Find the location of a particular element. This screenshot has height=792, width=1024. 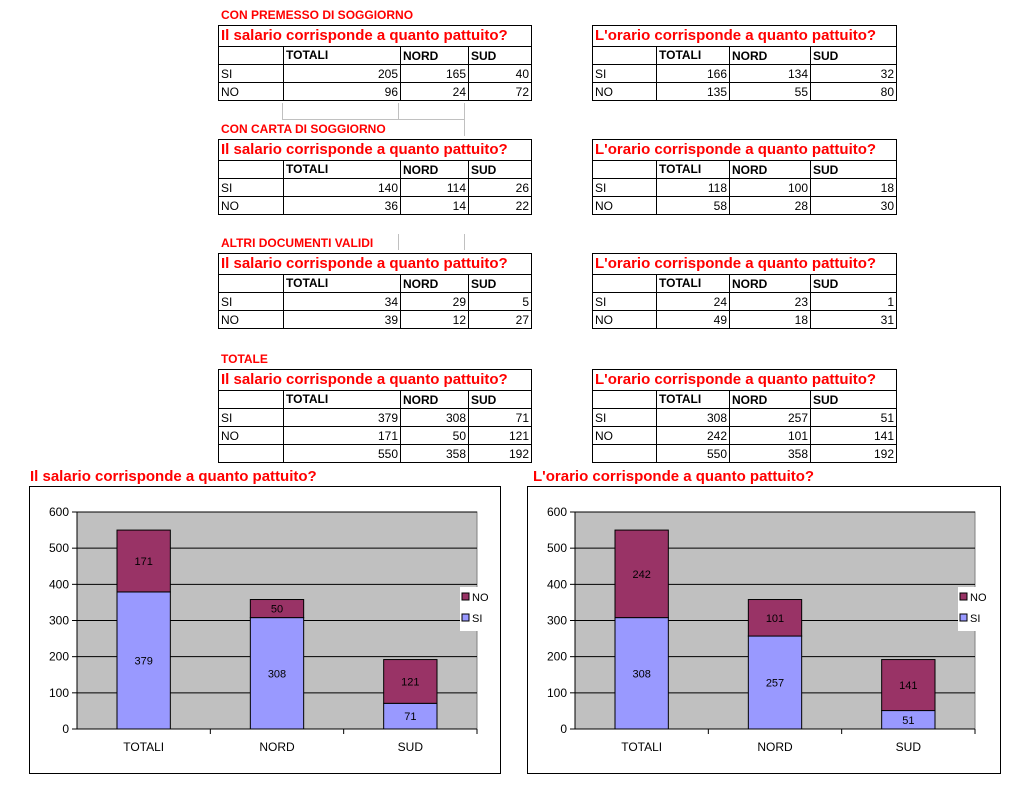

cell-value: 51 is located at coordinates (853, 417).